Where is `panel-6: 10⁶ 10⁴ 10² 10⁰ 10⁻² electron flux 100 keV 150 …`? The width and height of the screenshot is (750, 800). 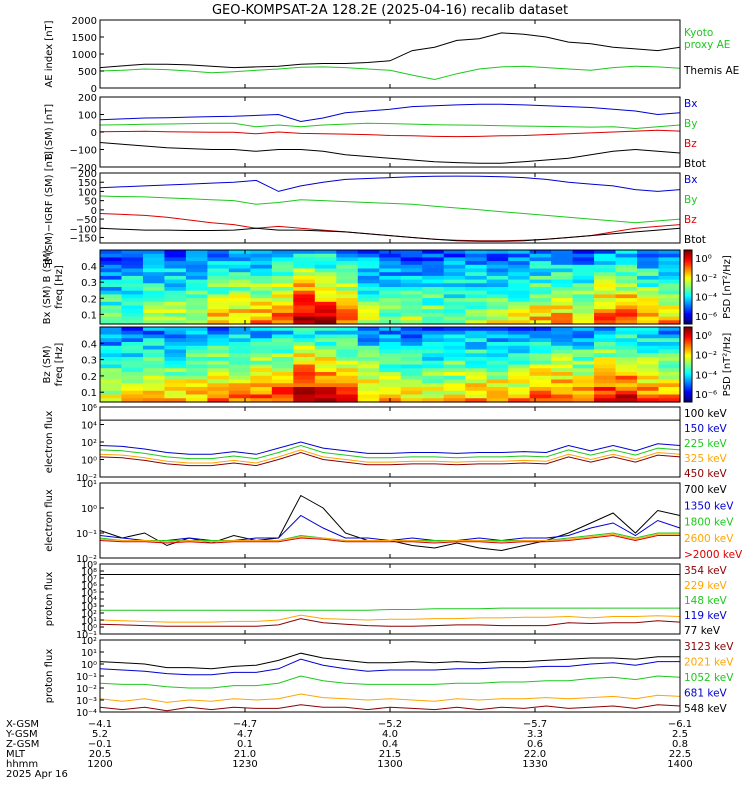 panel-6: 10⁶ 10⁴ 10² 10⁰ 10⁻² electron flux 100 keV 150 … is located at coordinates (386, 443).